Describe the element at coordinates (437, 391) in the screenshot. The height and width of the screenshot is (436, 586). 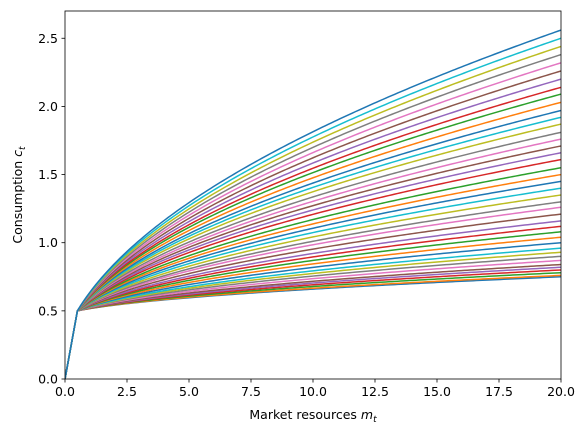
I see `x-tick-label: 15.0` at that location.